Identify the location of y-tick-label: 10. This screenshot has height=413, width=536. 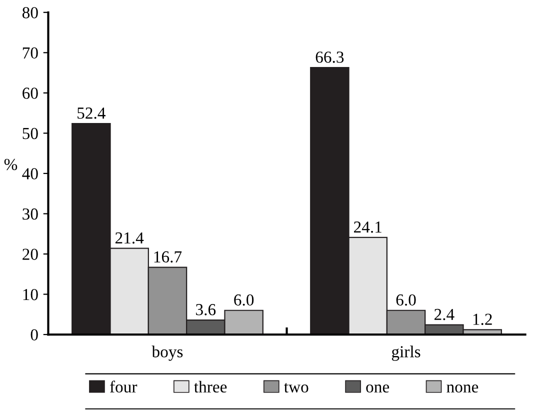
(30, 294).